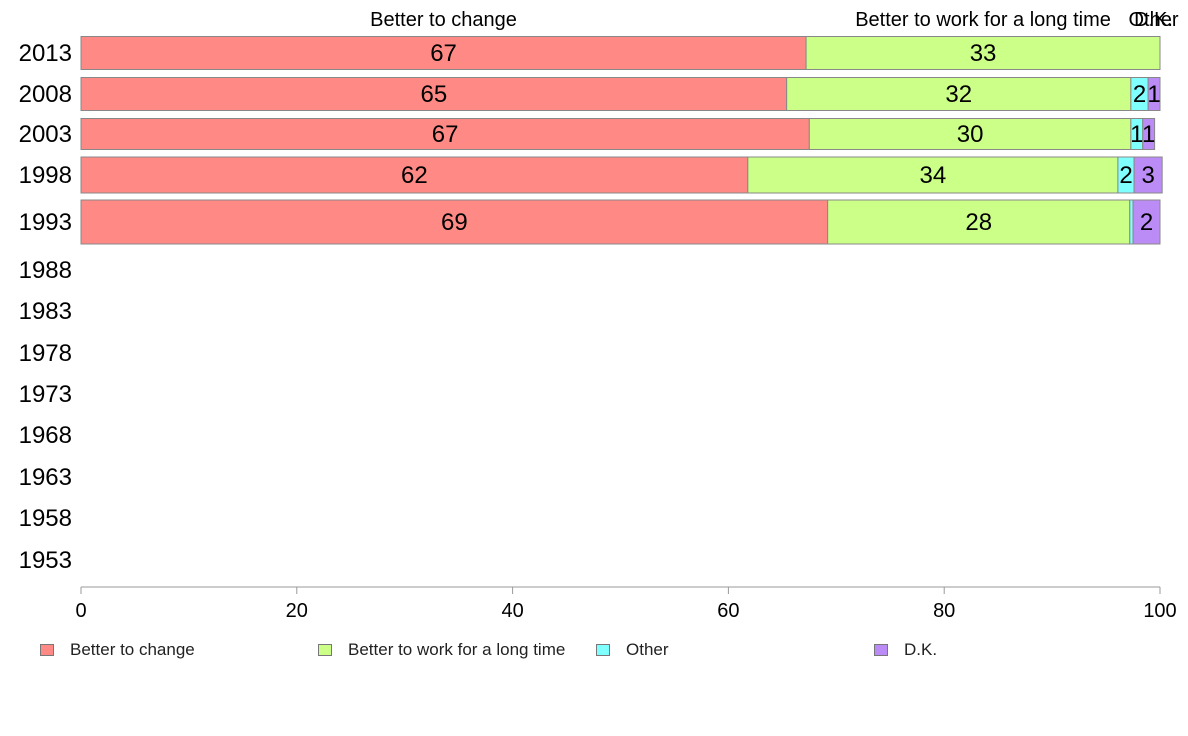 This screenshot has width=1188, height=736. I want to click on legend-swatch-better-to-change, so click(47, 650).